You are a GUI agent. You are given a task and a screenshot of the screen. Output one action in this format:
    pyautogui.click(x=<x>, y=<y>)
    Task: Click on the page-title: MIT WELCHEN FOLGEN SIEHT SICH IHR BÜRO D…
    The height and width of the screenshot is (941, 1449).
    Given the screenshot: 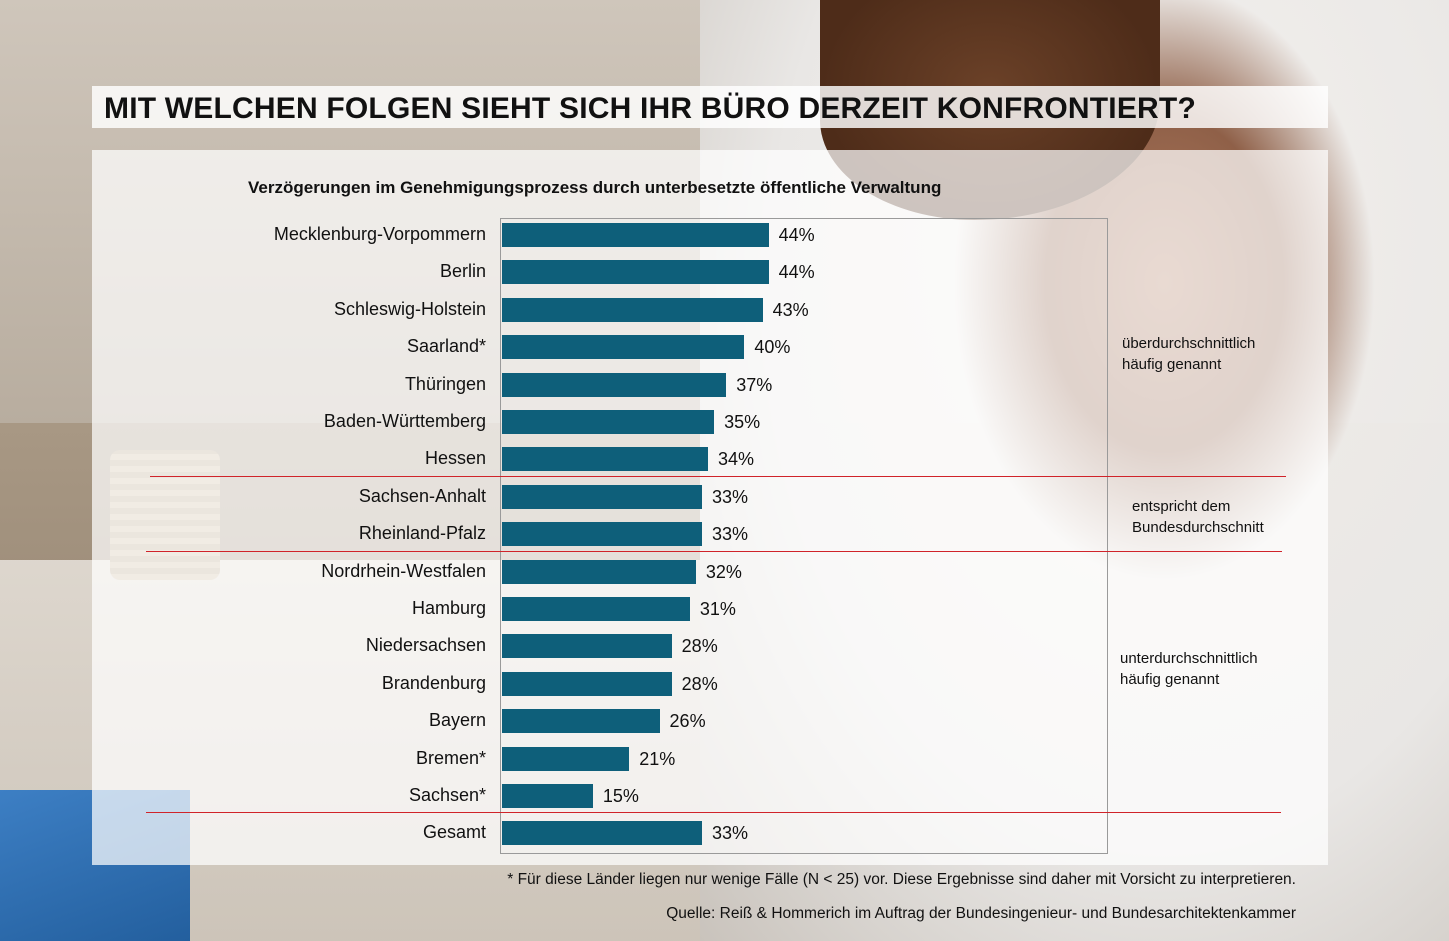 What is the action you would take?
    pyautogui.click(x=650, y=108)
    